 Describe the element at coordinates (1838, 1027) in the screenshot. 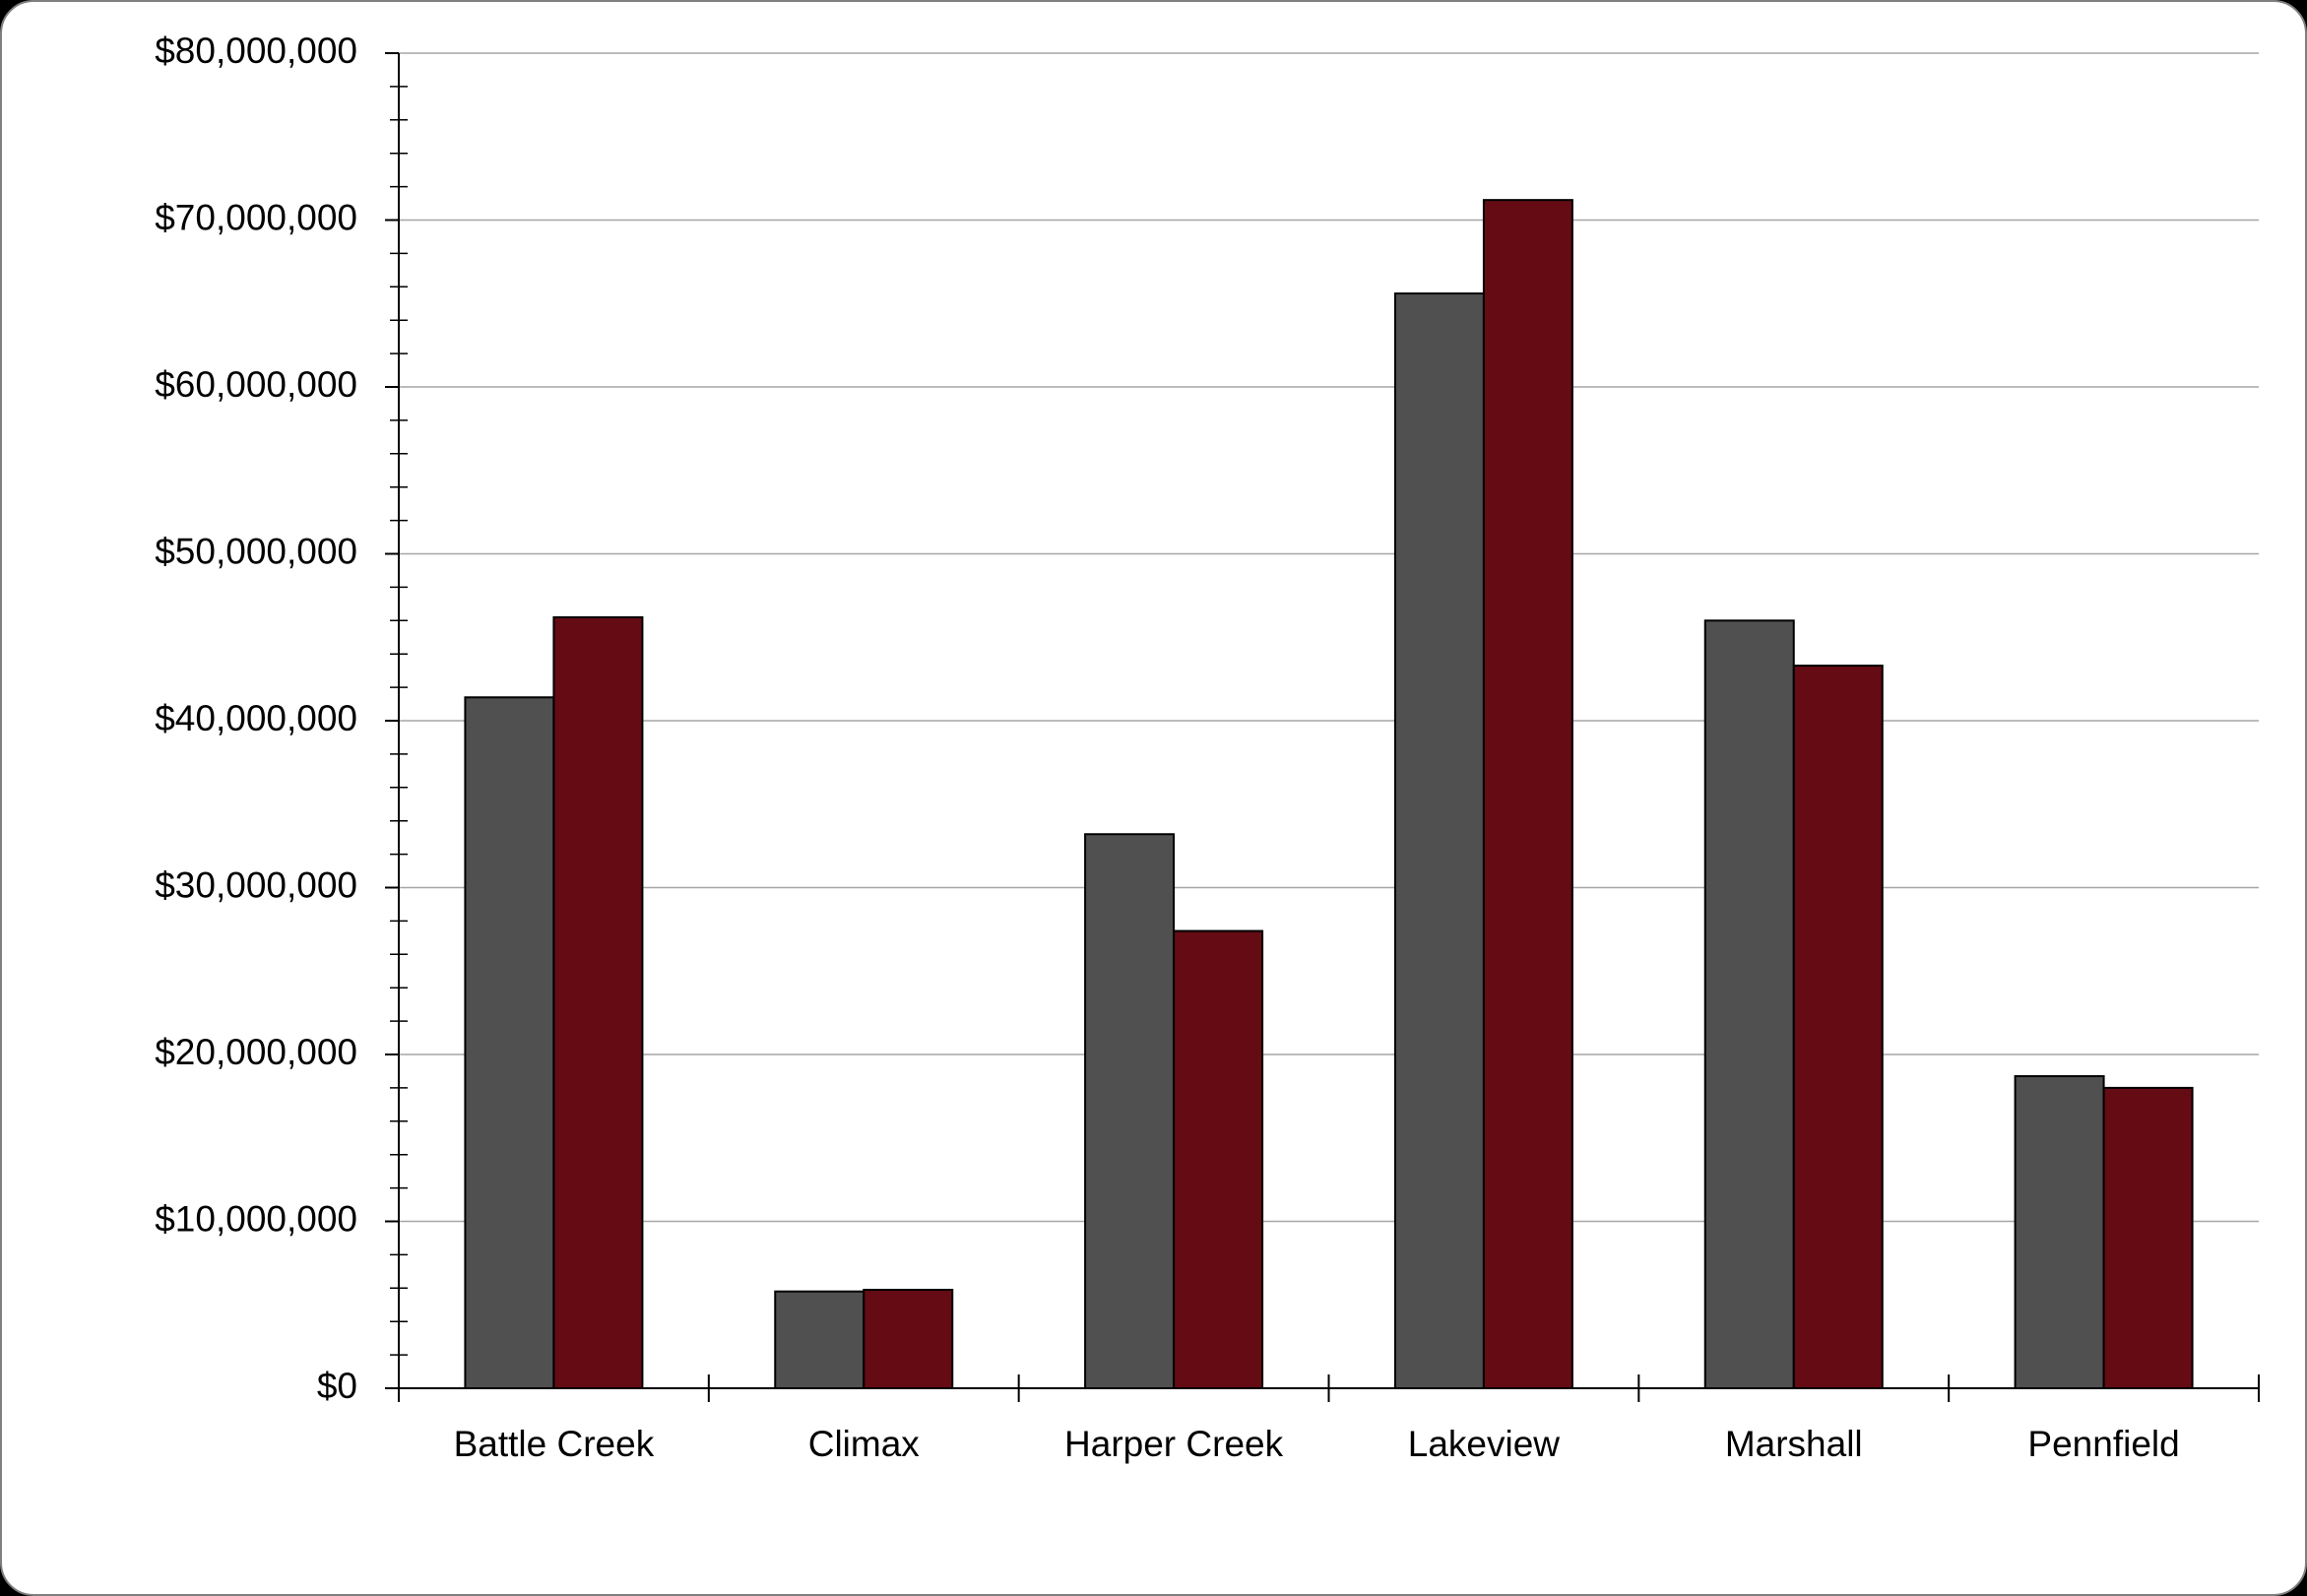

I see `bar-series-2-marshall` at that location.